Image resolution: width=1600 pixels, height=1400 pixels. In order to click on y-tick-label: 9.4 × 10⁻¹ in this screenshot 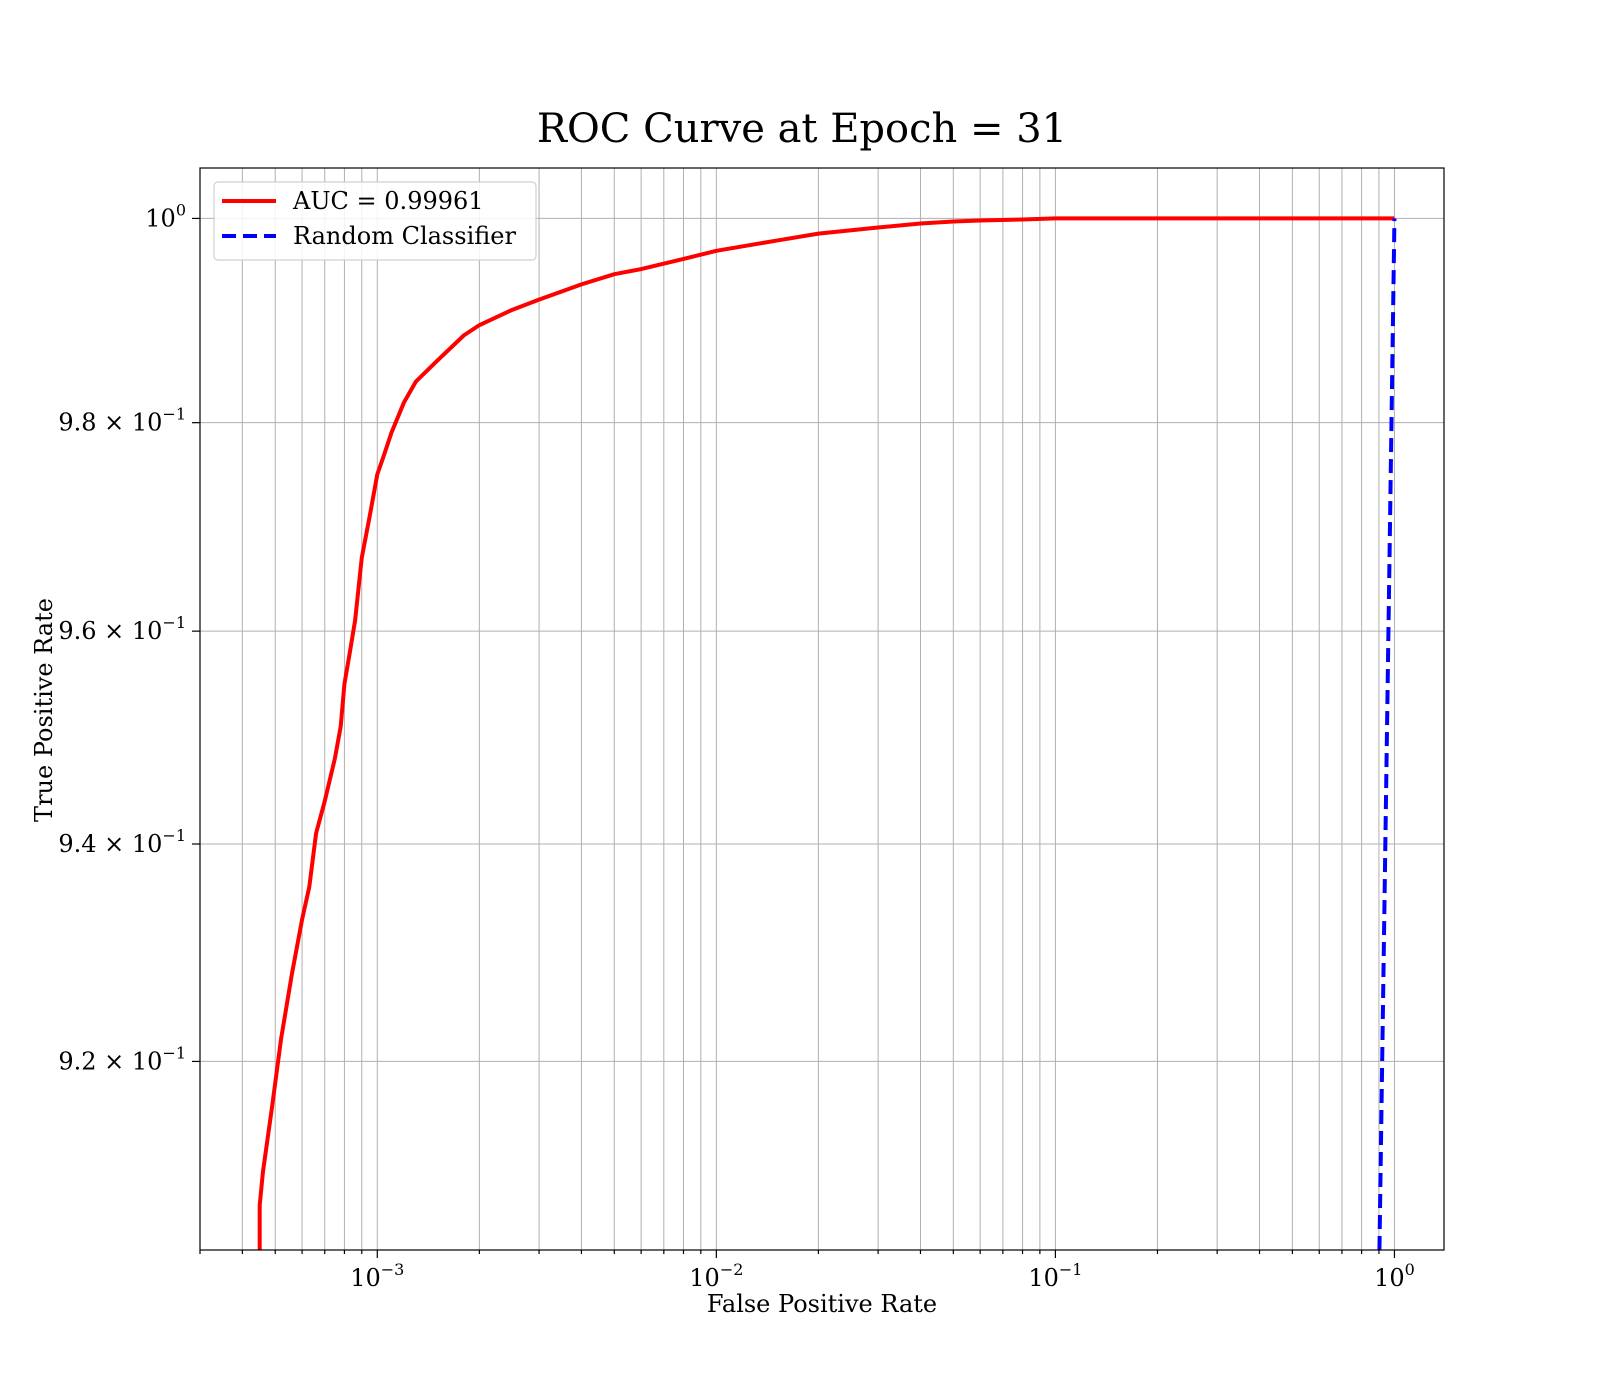, I will do `click(122, 842)`.